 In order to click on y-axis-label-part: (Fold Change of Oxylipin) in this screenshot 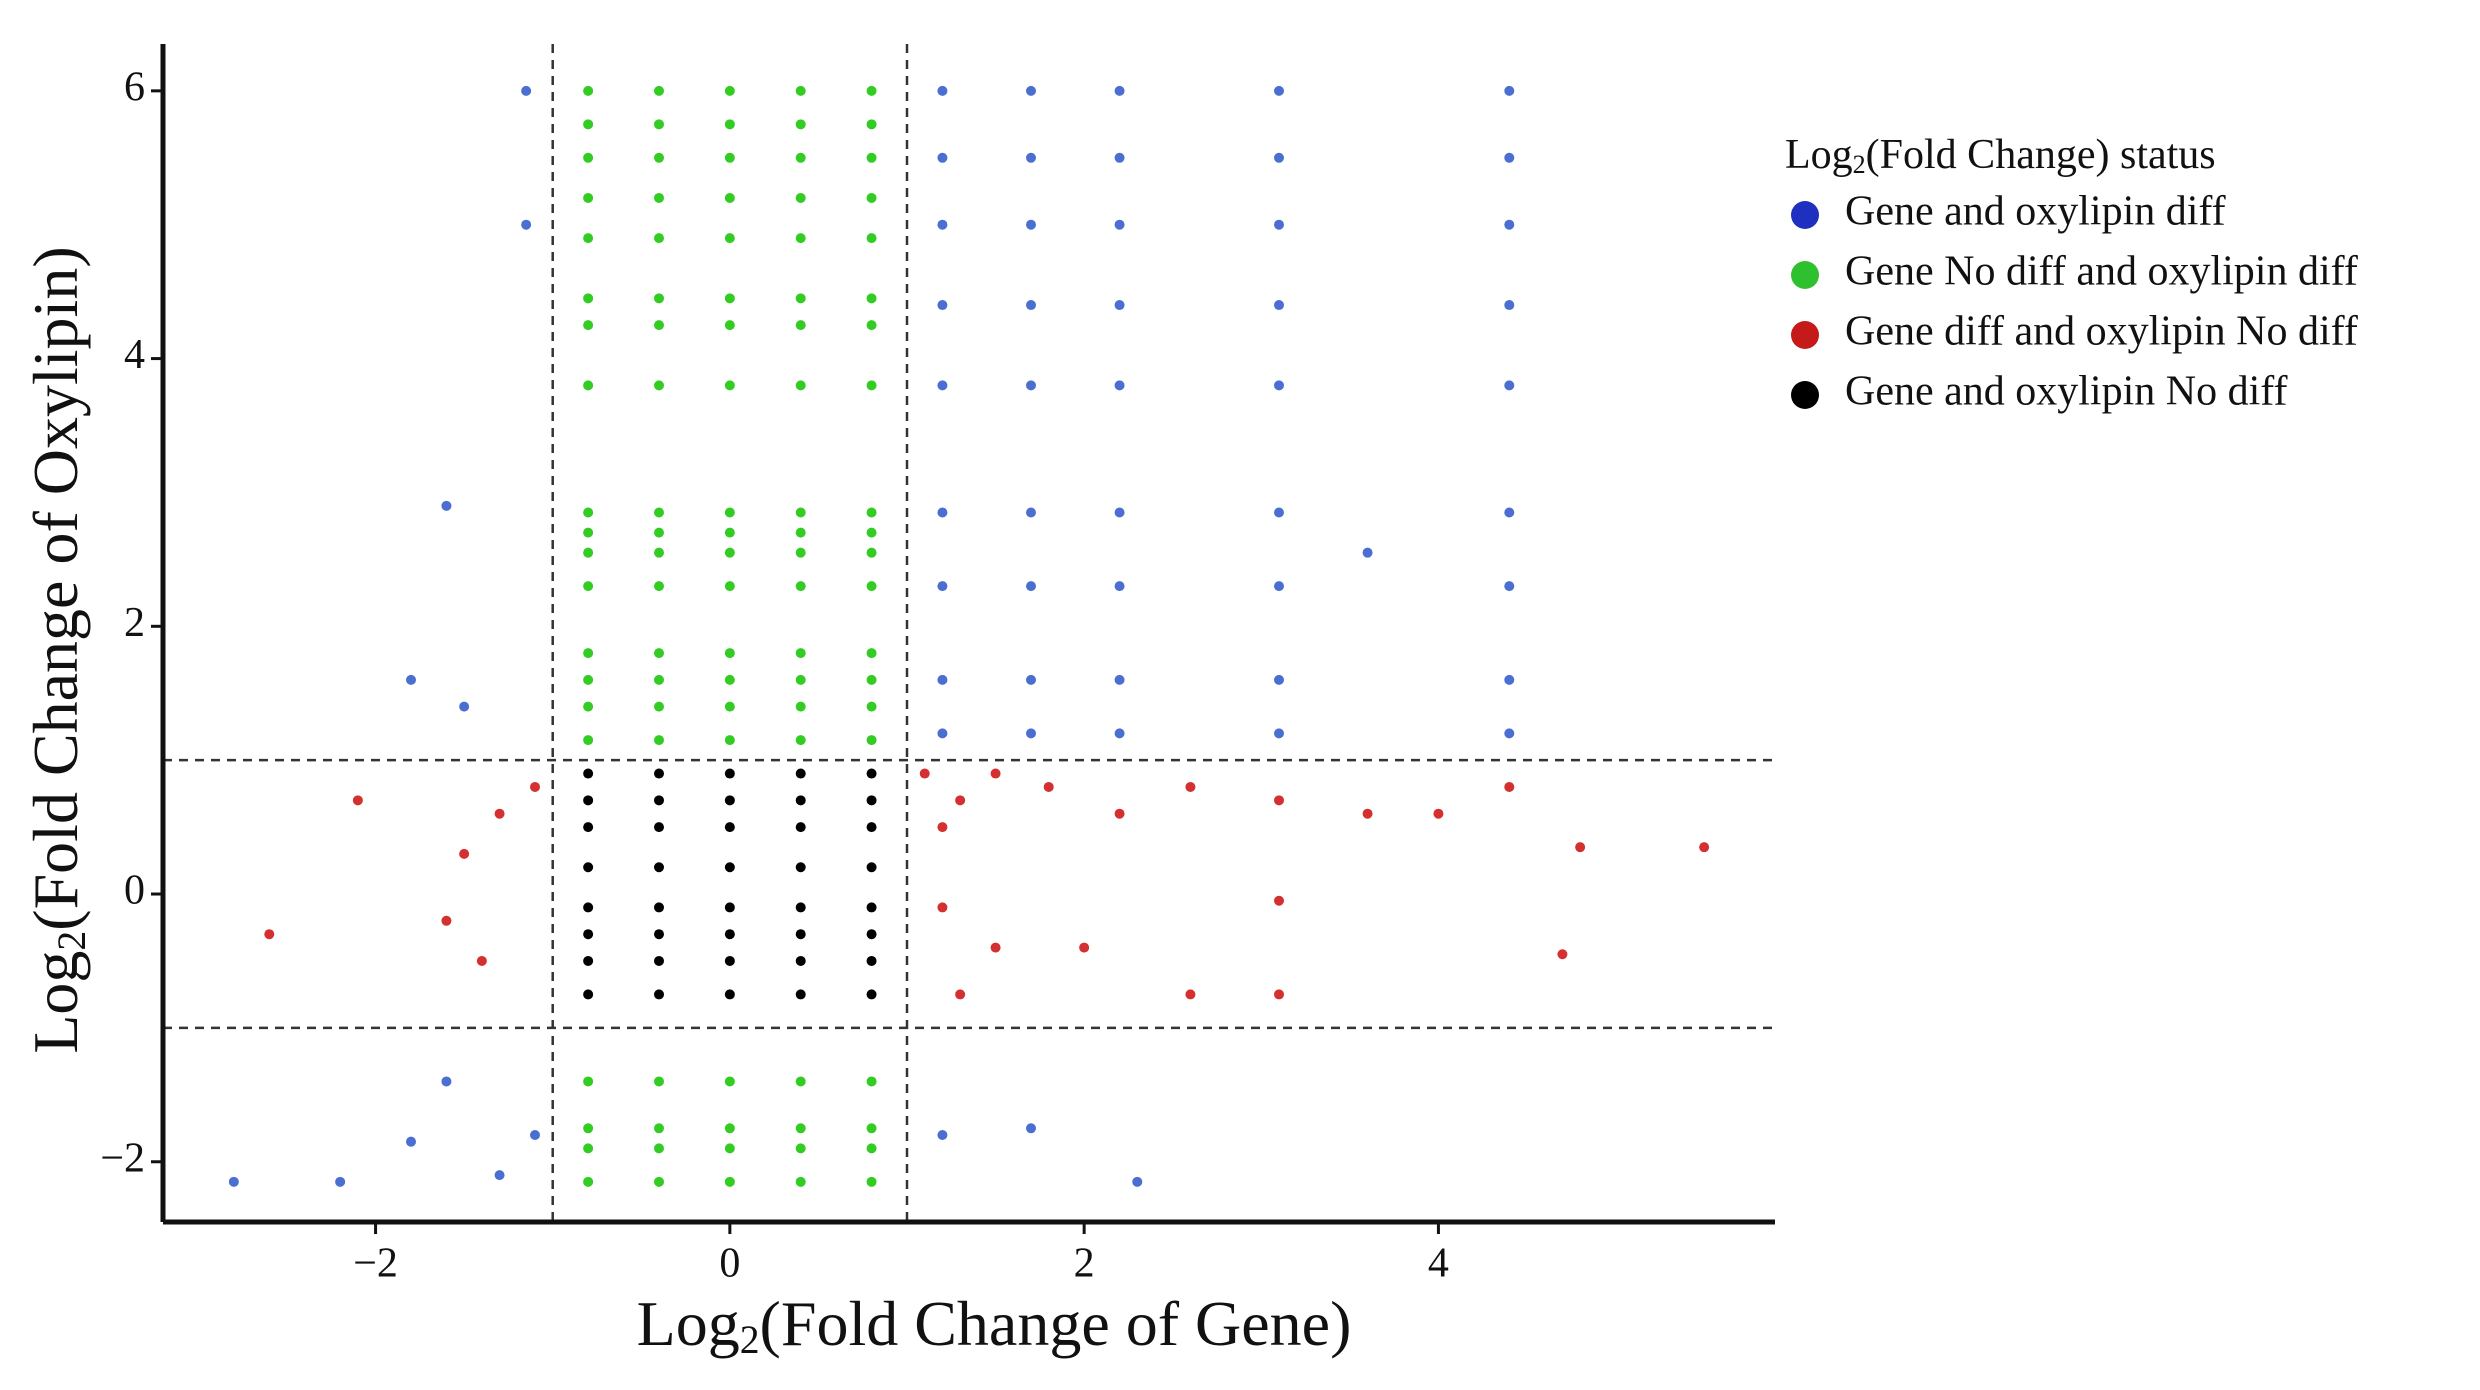, I will do `click(55, 588)`.